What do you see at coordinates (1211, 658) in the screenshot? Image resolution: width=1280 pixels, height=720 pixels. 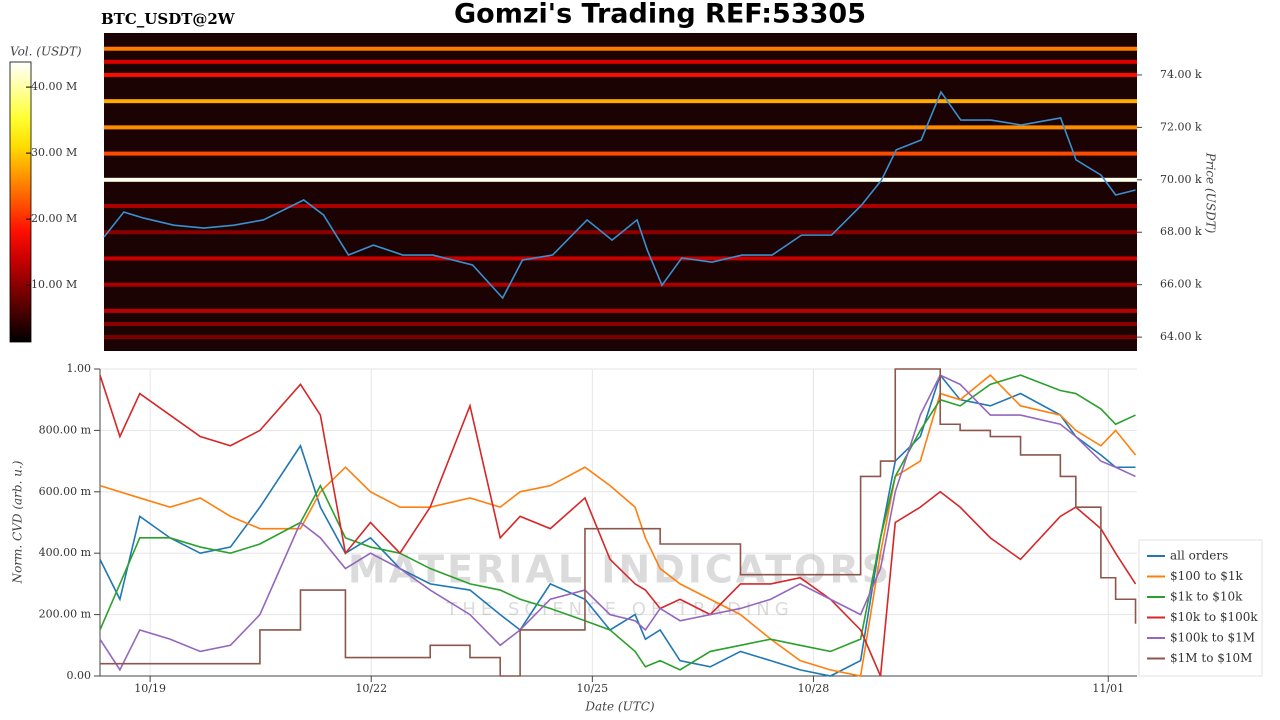 I see `legend-label: $1M to $10M` at bounding box center [1211, 658].